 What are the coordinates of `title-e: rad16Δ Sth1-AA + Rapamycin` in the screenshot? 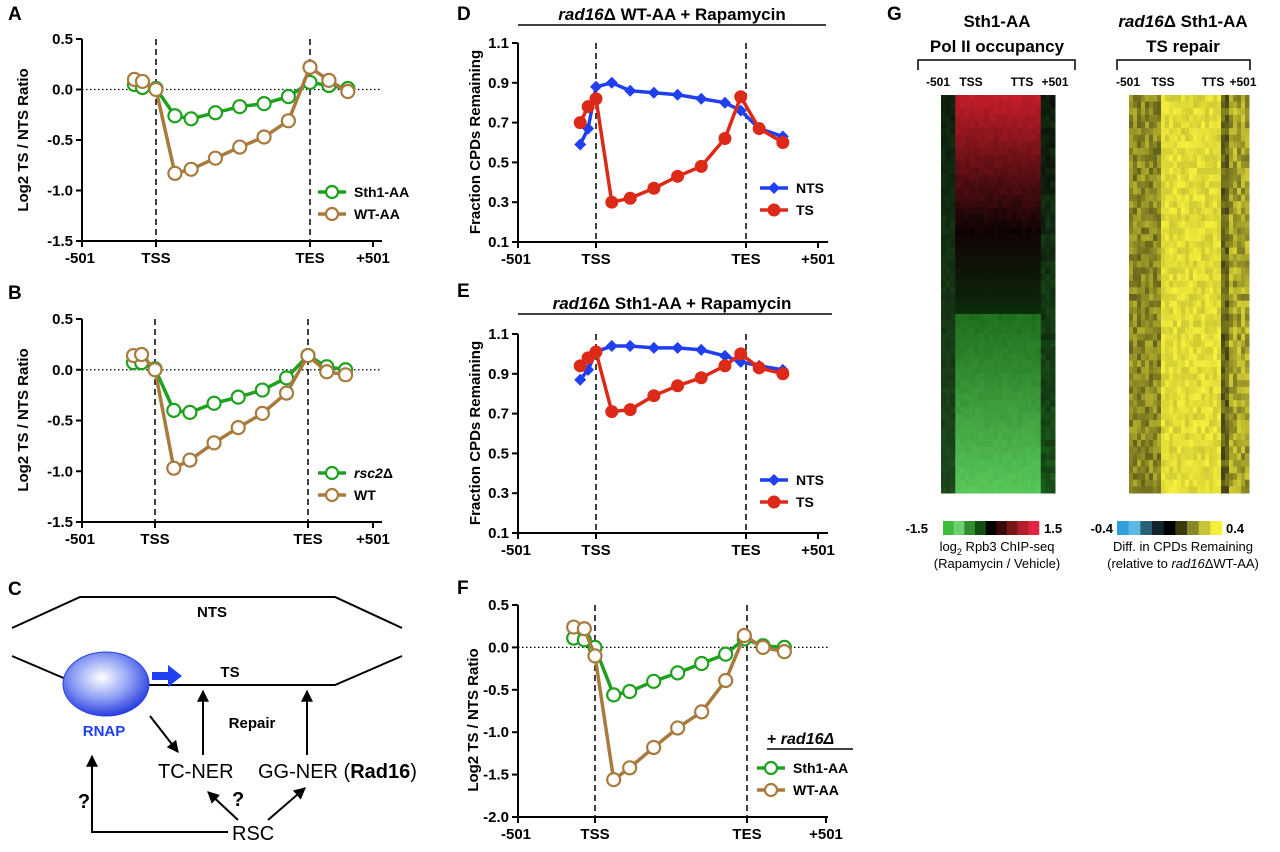 It's located at (672, 303).